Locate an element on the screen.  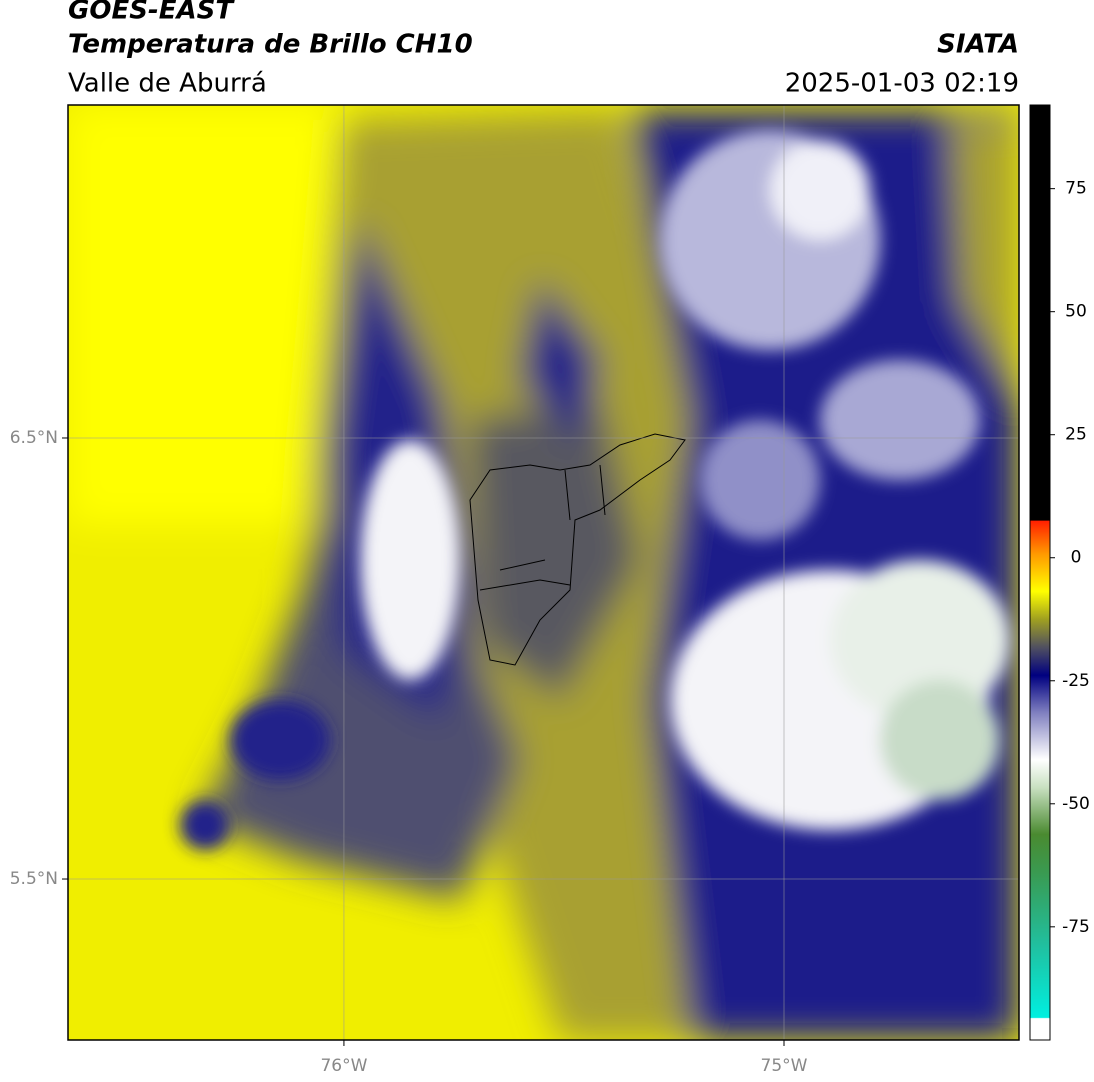
colorbar-tick-label: 75 is located at coordinates (1076, 189).